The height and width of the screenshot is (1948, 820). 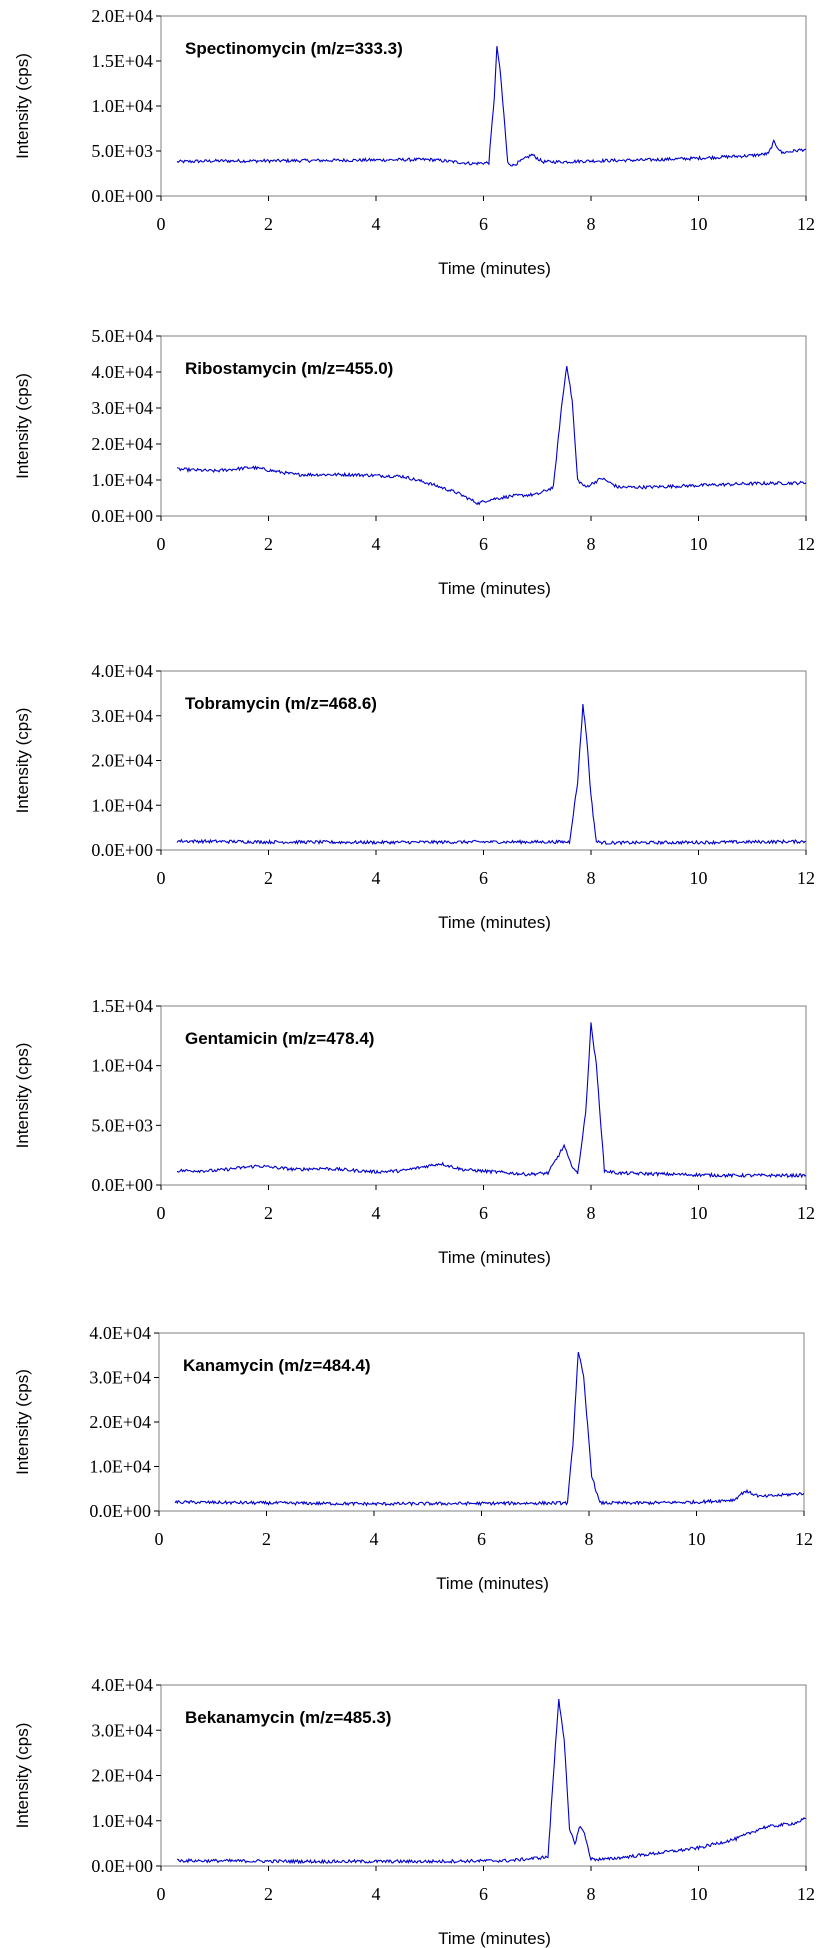 What do you see at coordinates (122, 336) in the screenshot?
I see `y-tick-label: 5.0E+04` at bounding box center [122, 336].